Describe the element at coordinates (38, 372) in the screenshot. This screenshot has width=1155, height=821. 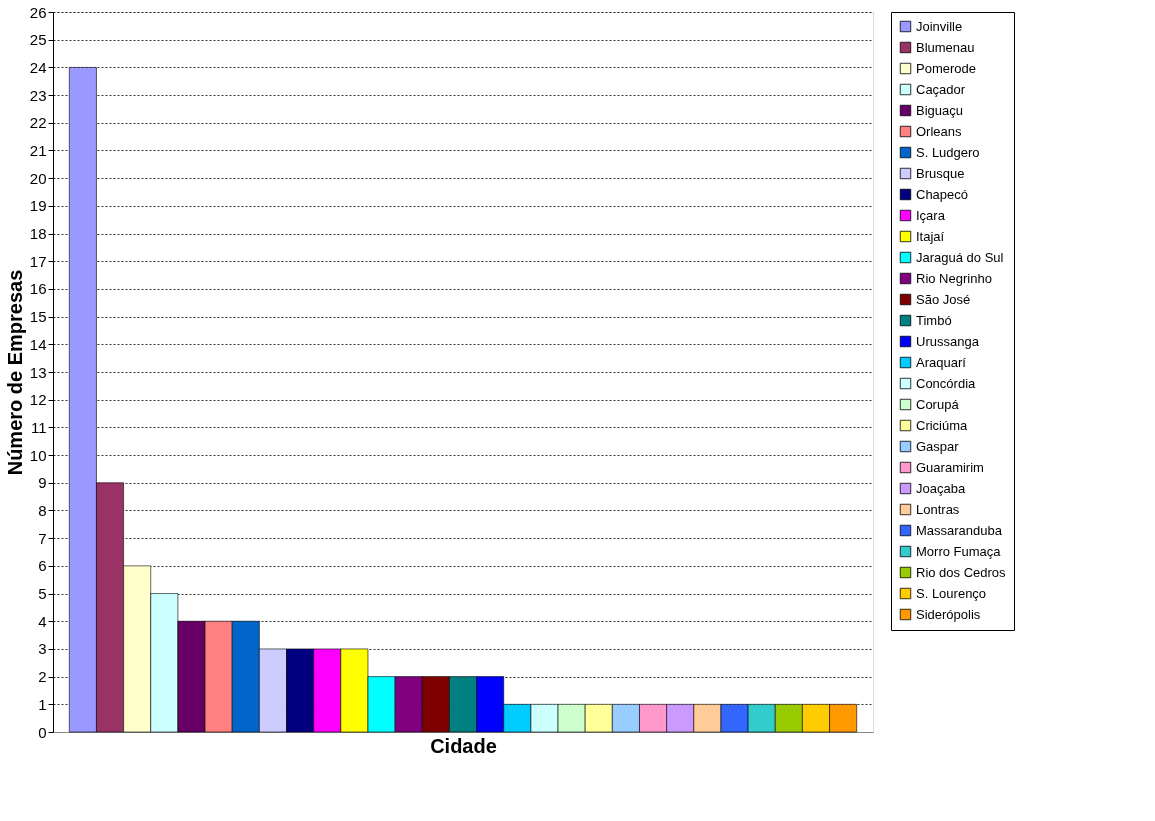
I see `y-tick-label: 13` at that location.